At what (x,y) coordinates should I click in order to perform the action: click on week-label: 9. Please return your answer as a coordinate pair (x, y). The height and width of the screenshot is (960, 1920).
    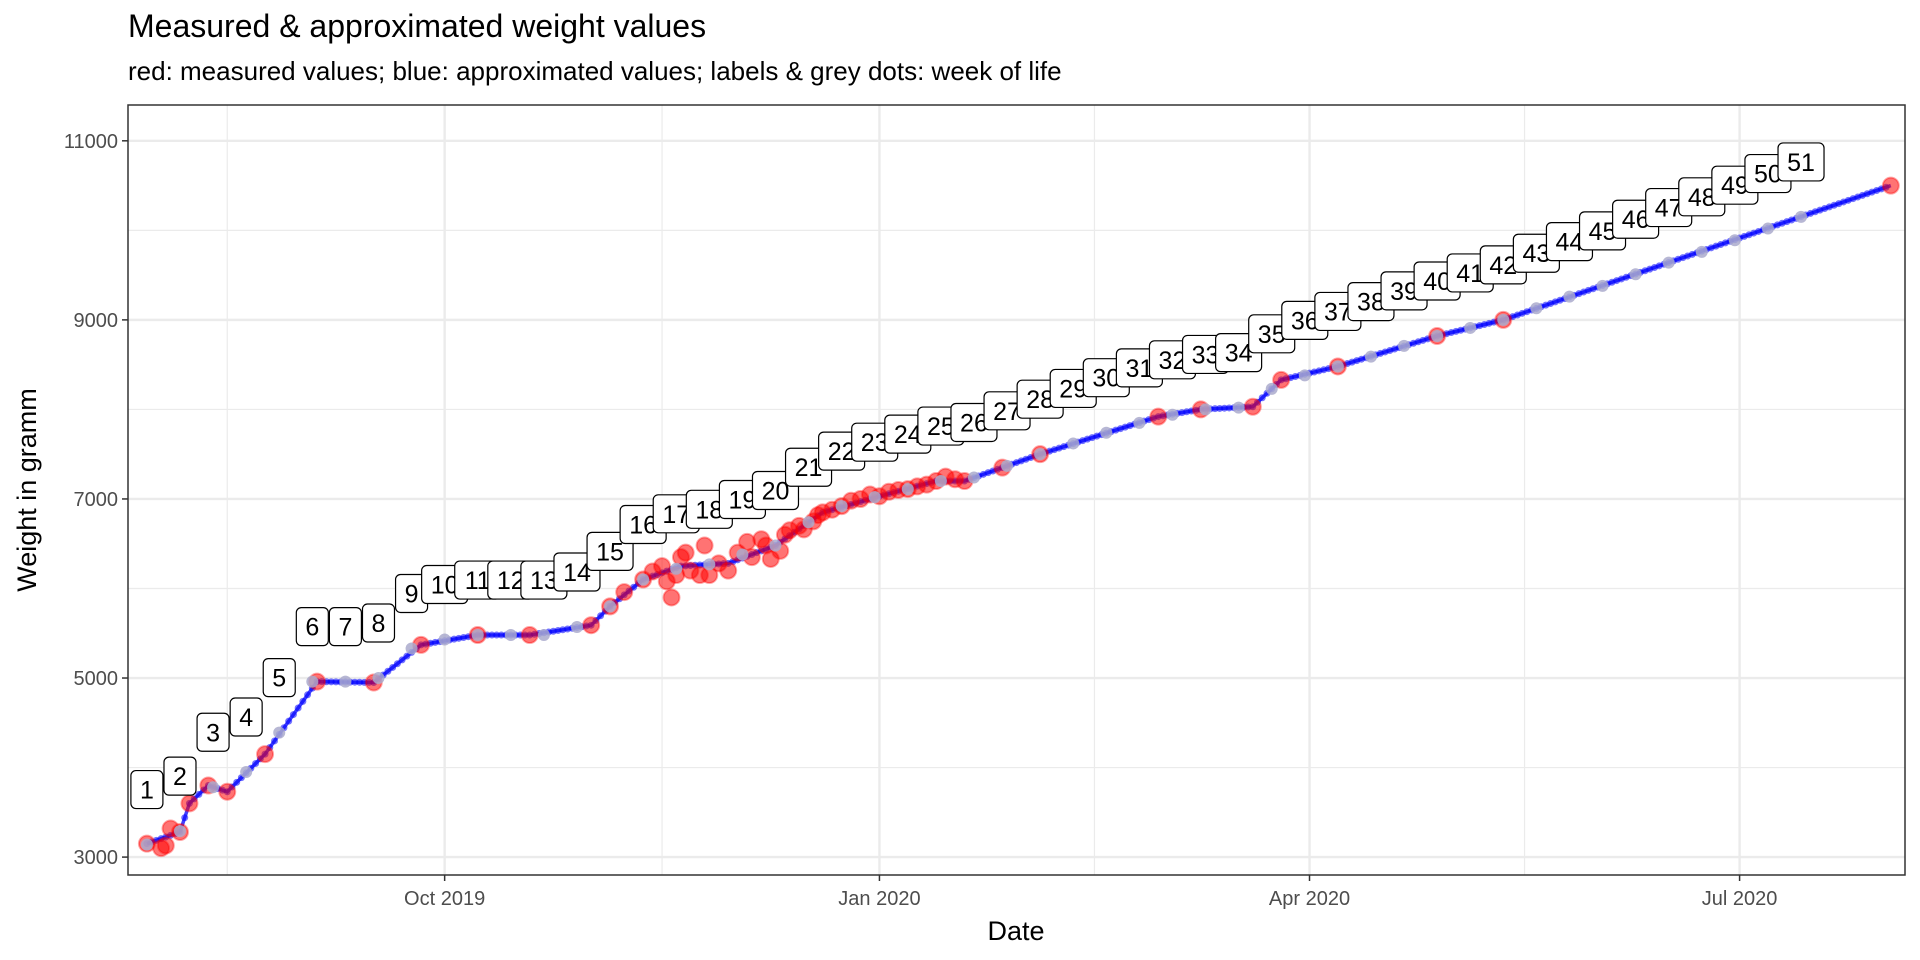
    Looking at the image, I should click on (412, 594).